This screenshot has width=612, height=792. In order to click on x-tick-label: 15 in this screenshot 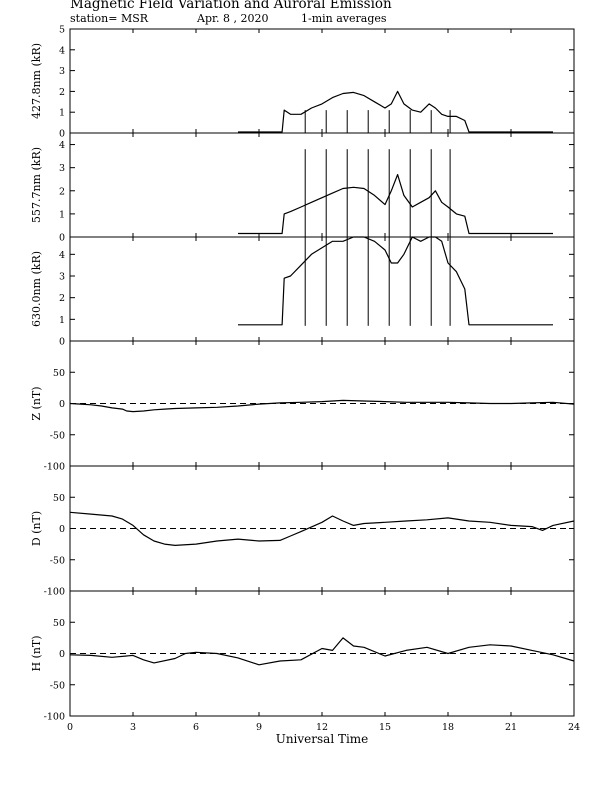, I will do `click(385, 727)`.